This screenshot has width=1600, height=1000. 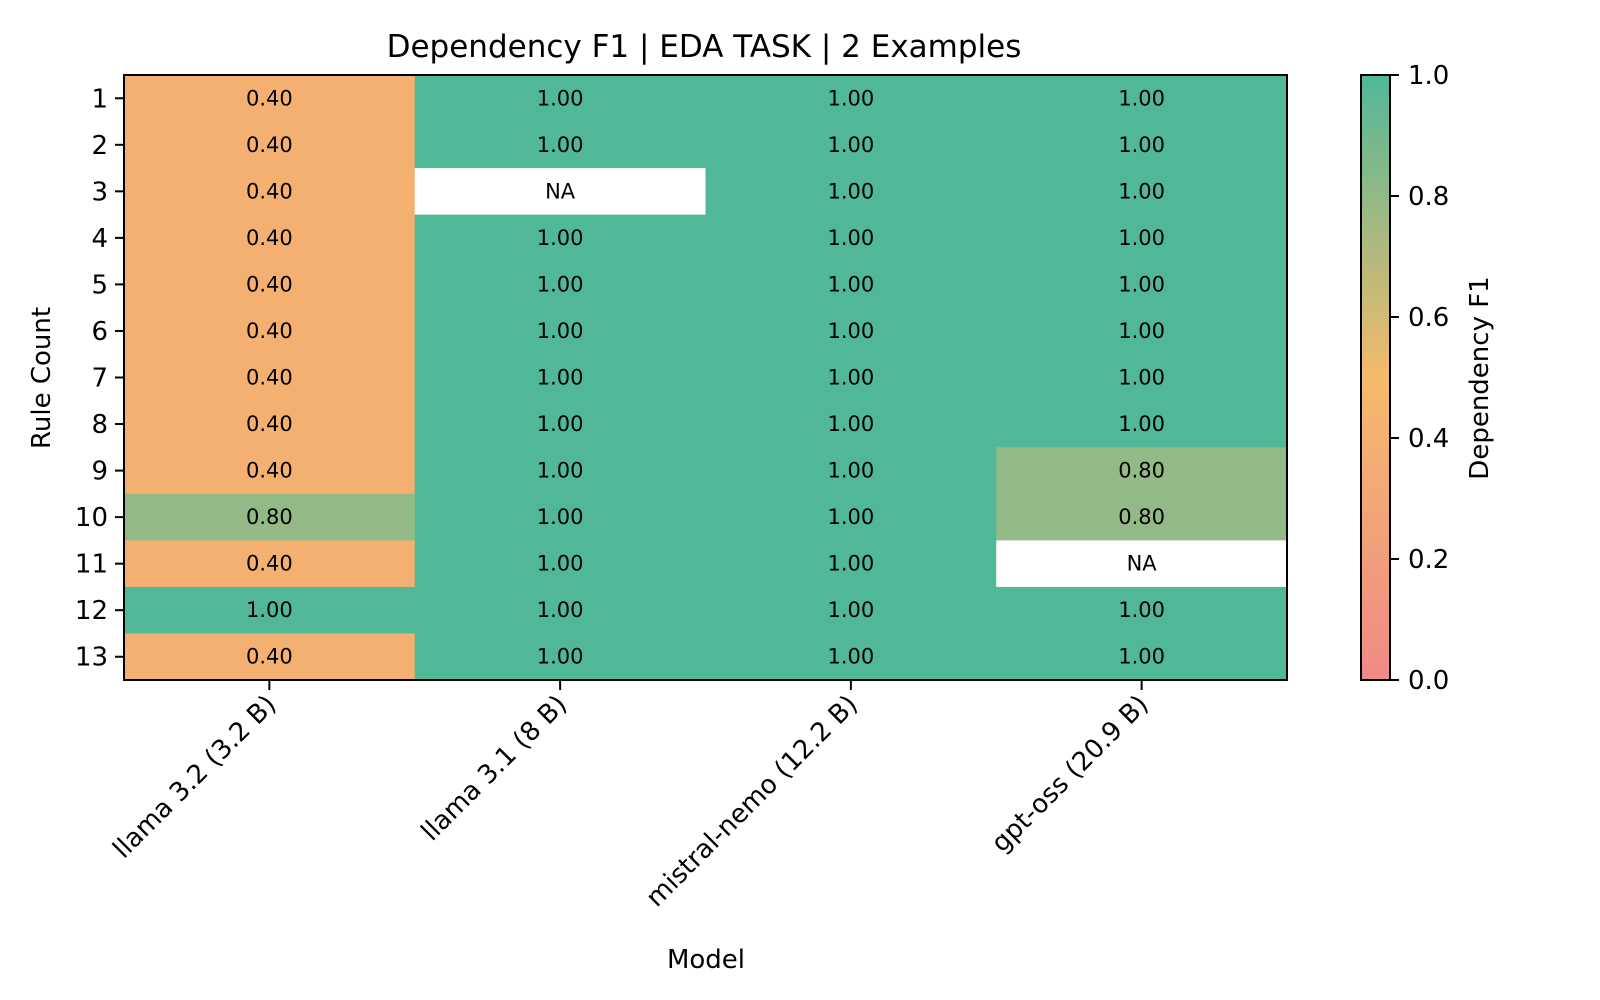 I want to click on chart-title: Dependency F1 | EDA TASK | 2 Examples, so click(x=704, y=47).